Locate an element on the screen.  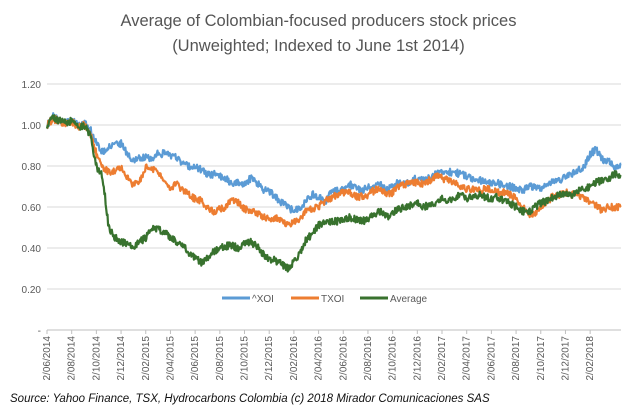
x-tick-label: 2/12/2014 is located at coordinates (121, 358).